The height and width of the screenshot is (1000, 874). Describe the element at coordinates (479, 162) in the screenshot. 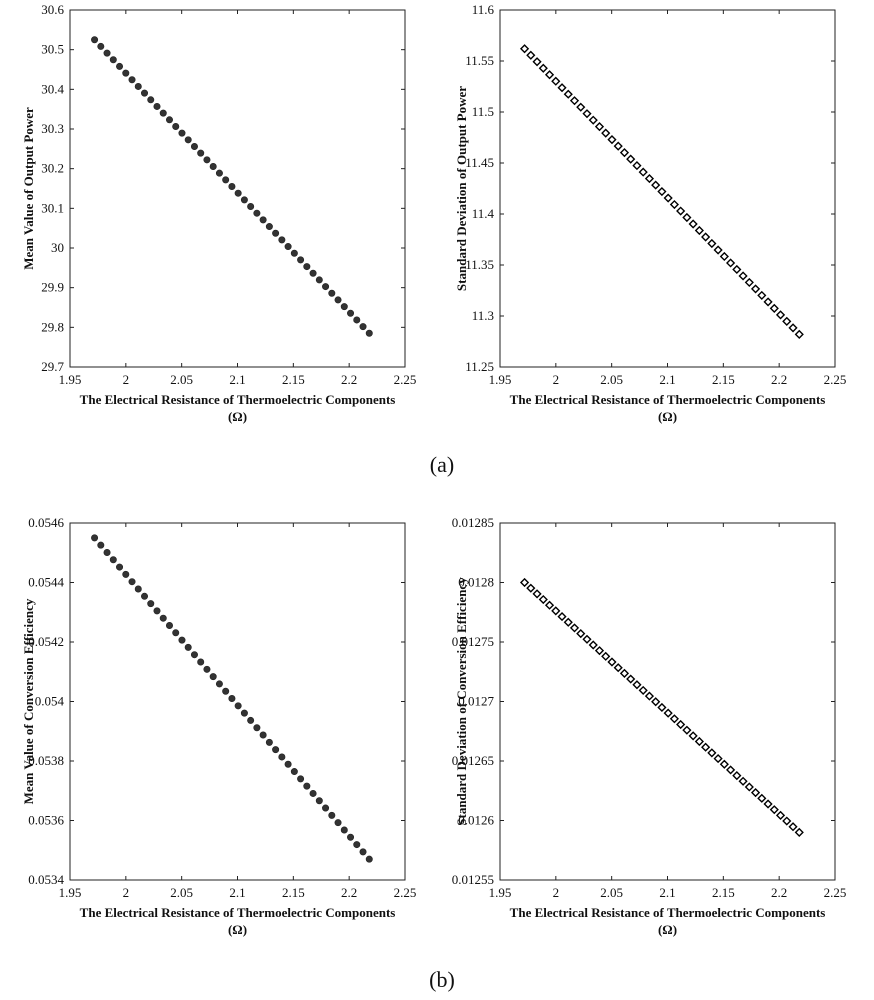

I see `y-tick-label: 11.45` at that location.